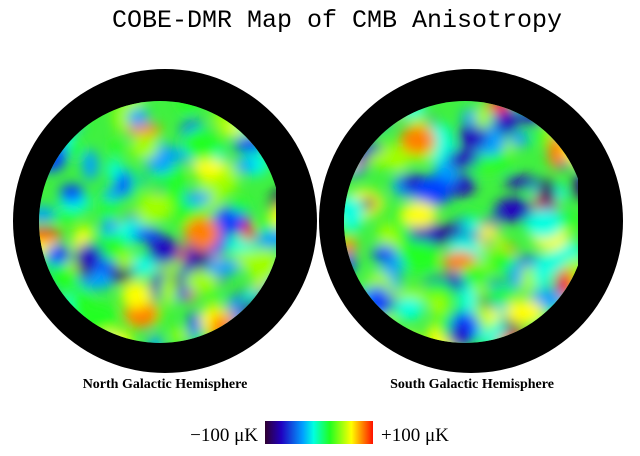 The height and width of the screenshot is (456, 640). I want to click on colorbar-min-label: −100 μK, so click(224, 435).